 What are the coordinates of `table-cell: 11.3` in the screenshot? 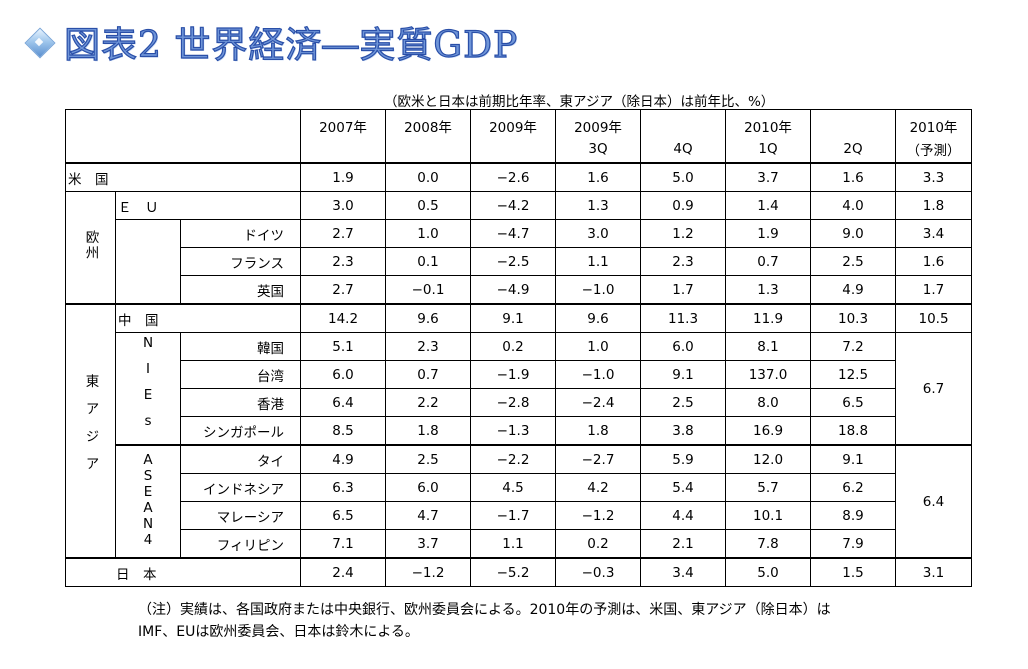 It's located at (683, 318).